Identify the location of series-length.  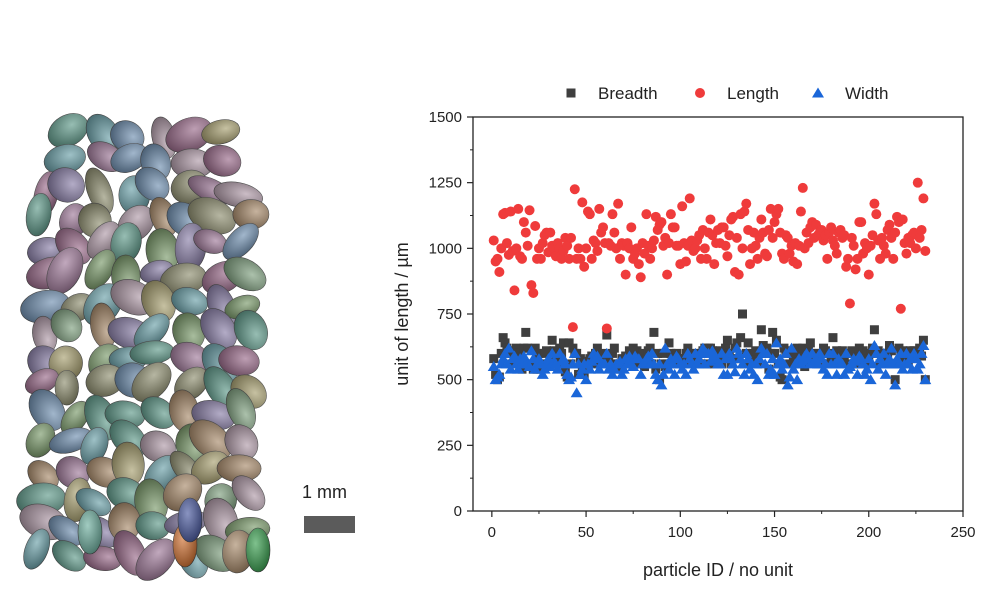
(709, 255).